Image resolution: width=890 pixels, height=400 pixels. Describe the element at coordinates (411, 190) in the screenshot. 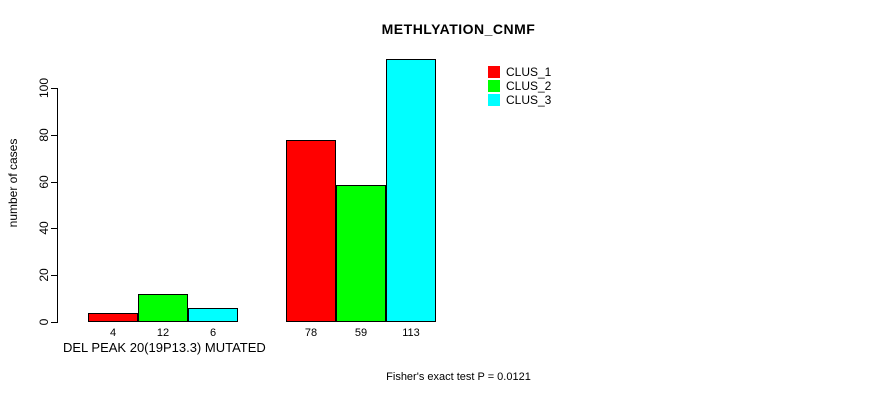

I see `bar-clus_3-group2` at that location.